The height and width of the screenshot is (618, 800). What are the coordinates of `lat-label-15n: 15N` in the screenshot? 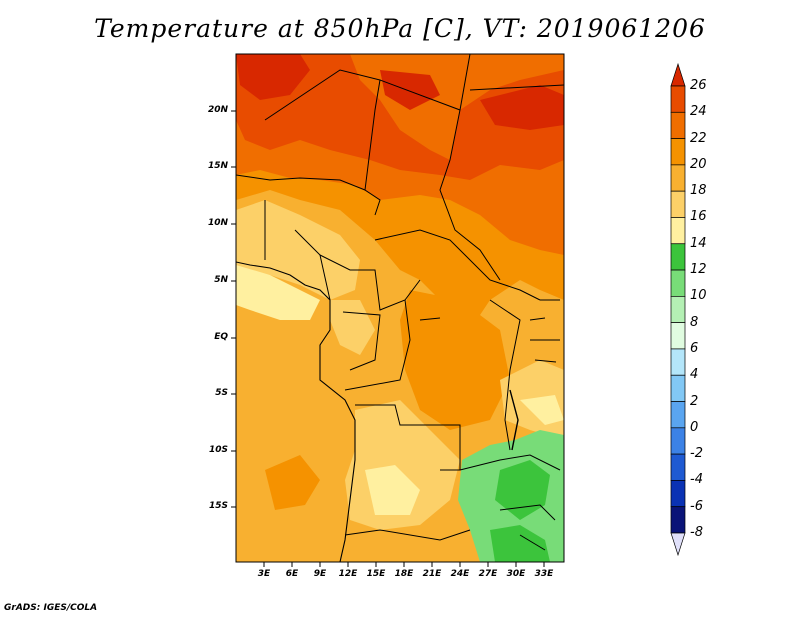 It's located at (217, 166).